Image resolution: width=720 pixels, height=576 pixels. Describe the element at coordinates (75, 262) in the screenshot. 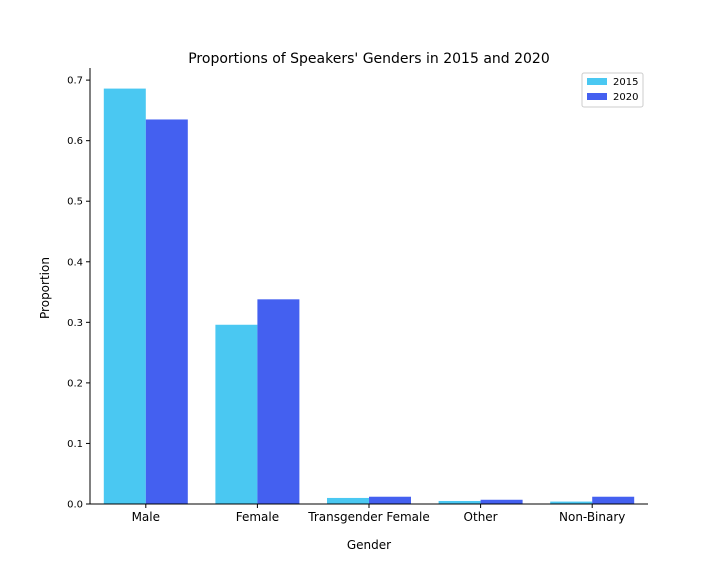

I see `y-tick-label: 0.4` at that location.